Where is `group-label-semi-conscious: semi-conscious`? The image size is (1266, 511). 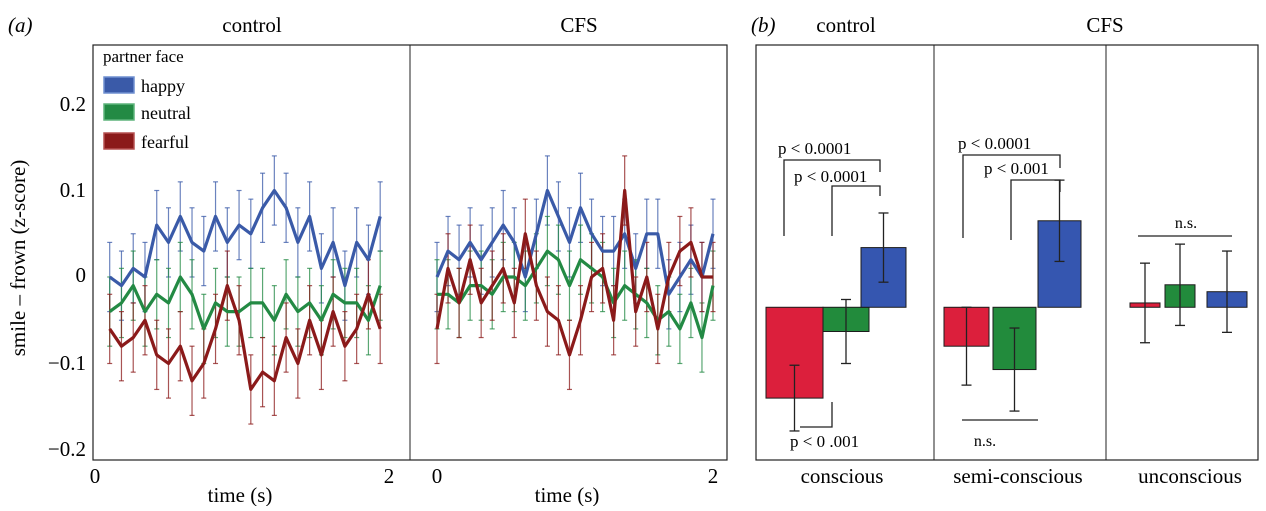
group-label-semi-conscious: semi-conscious is located at coordinates (1017, 476).